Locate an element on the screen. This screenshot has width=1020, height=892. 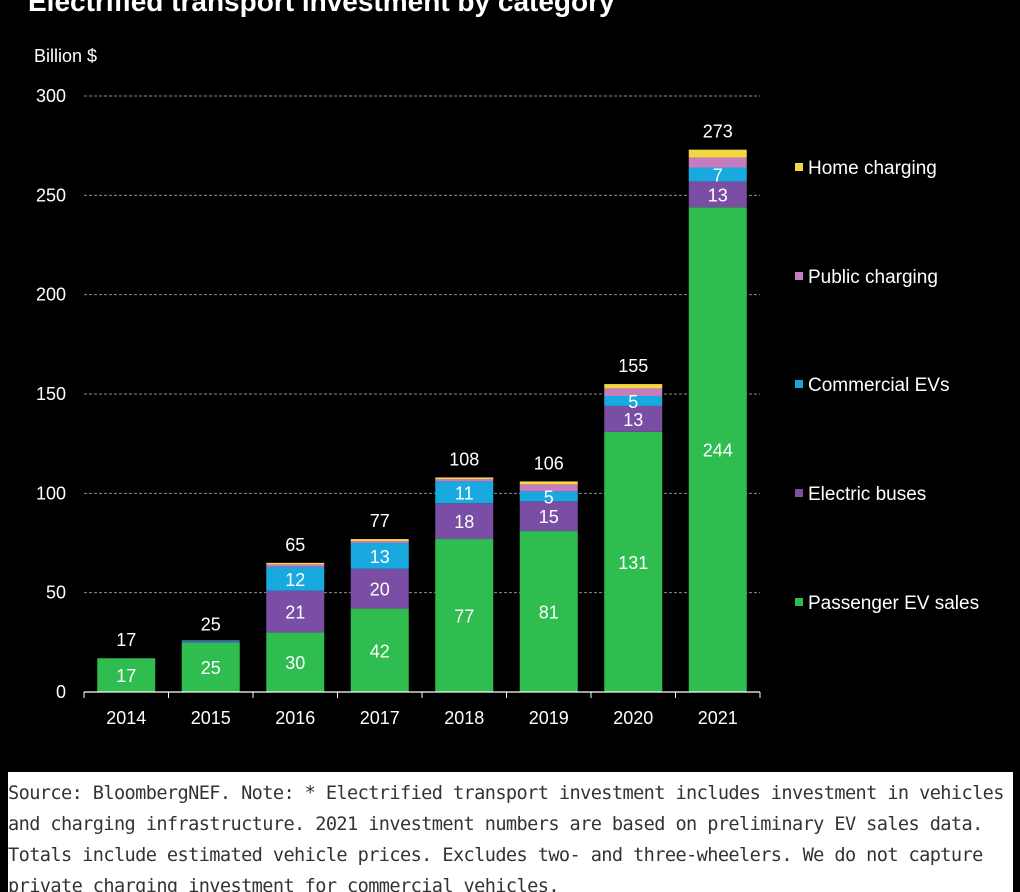
bar-2015-electric-buses is located at coordinates (210, 642).